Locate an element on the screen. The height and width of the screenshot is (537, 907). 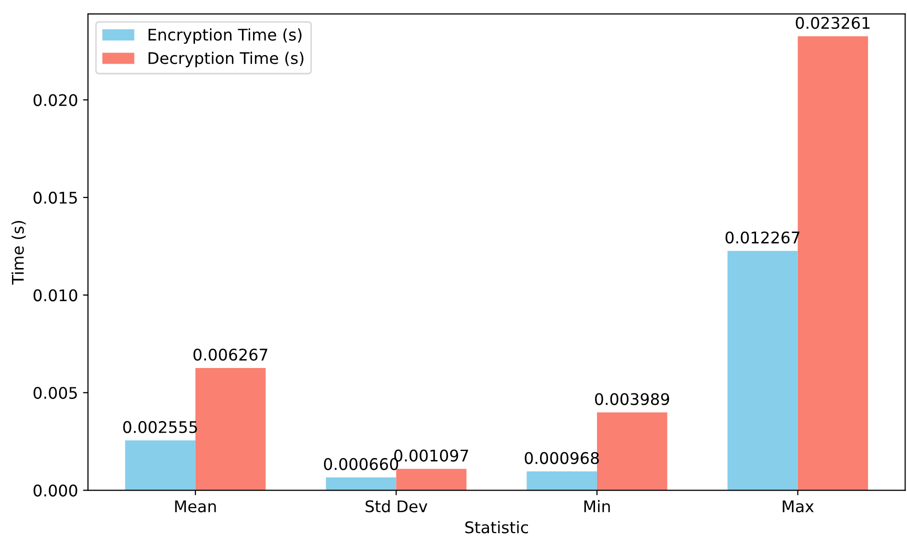
data-label: 0.006267 is located at coordinates (230, 354).